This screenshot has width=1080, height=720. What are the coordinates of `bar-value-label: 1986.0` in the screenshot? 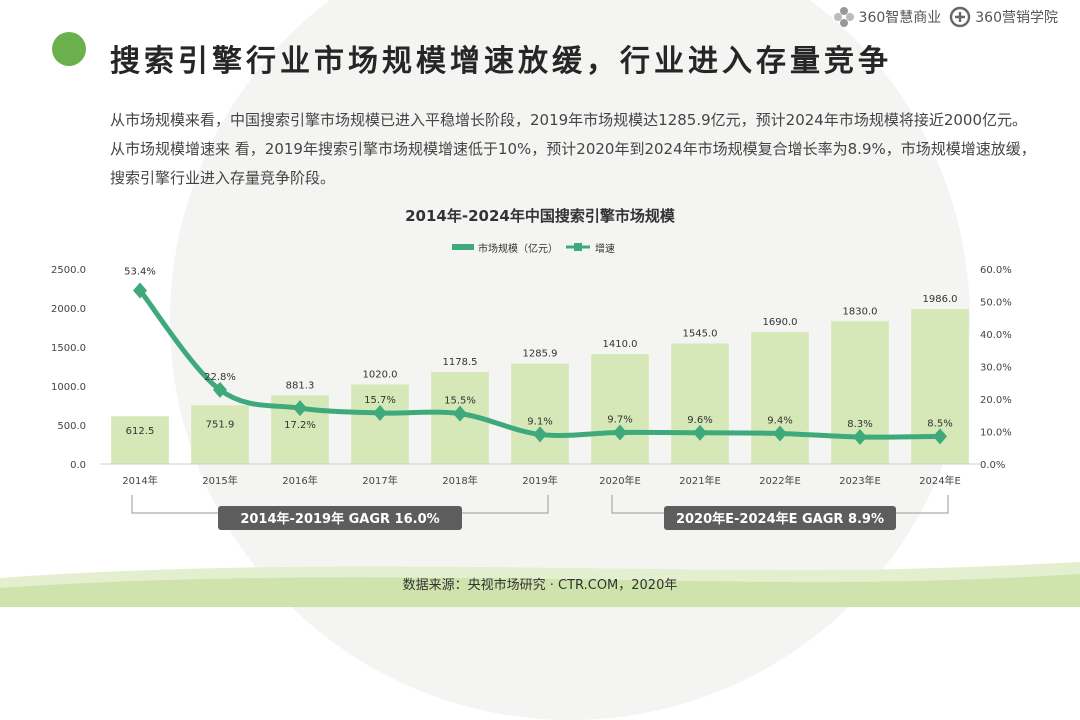 It's located at (940, 299).